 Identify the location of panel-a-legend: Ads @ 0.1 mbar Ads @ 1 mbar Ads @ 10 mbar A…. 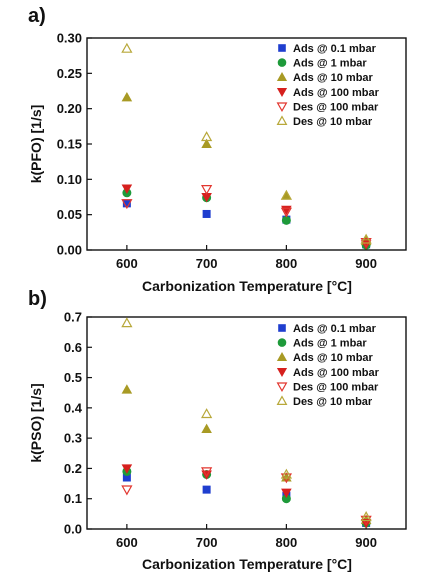
(328, 85).